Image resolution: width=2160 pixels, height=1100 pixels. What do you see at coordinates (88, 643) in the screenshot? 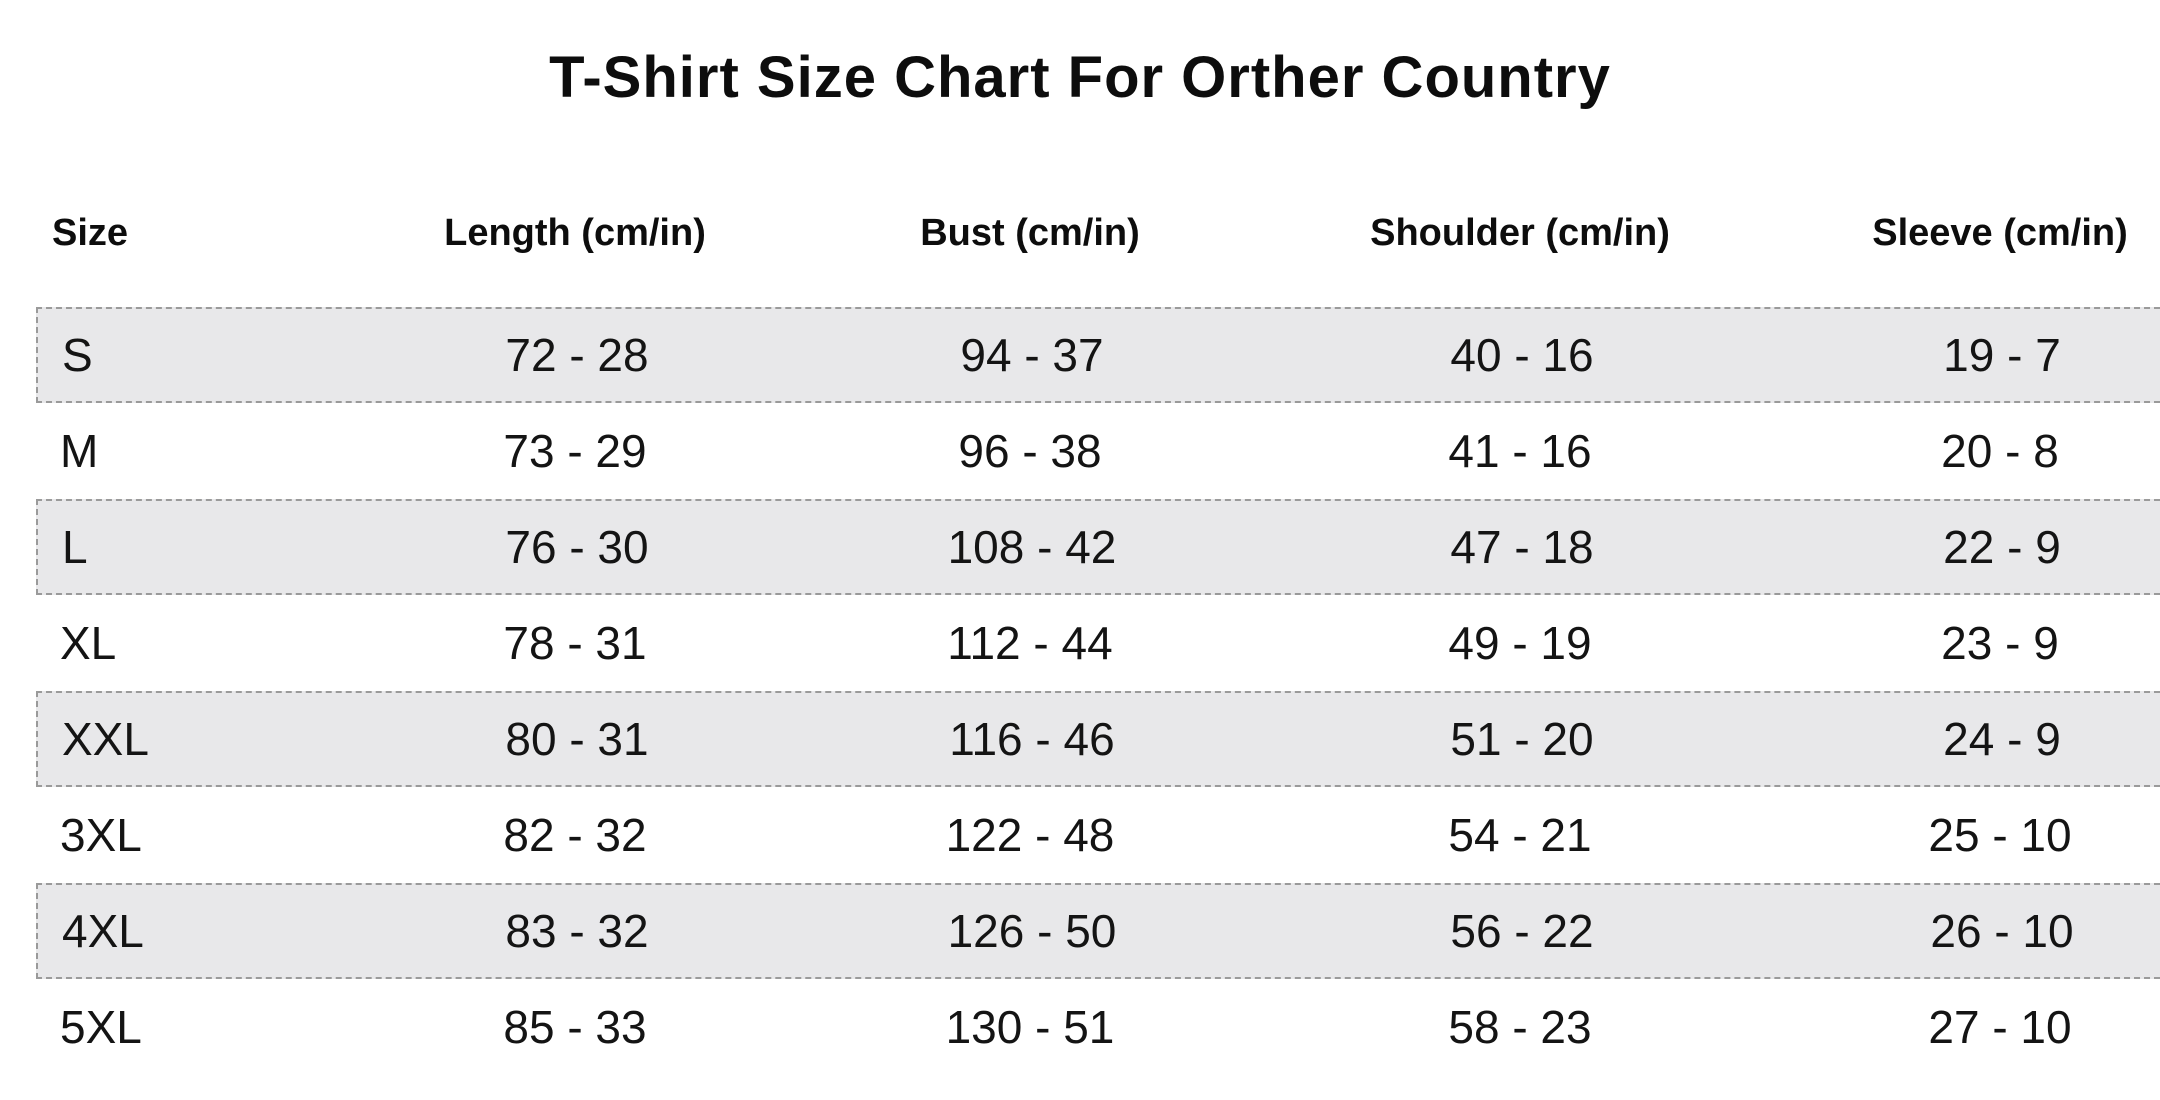
I see `size-cell: XL` at bounding box center [88, 643].